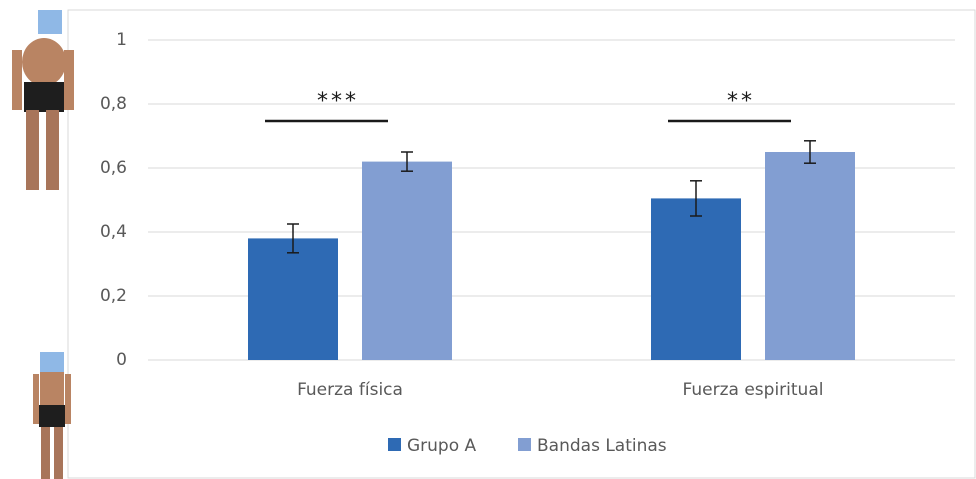  What do you see at coordinates (121, 360) in the screenshot?
I see `y-tick-label: 0` at bounding box center [121, 360].